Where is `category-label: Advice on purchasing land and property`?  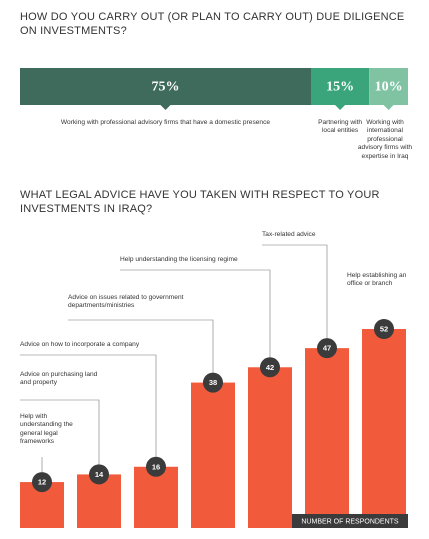
category-label: Advice on purchasing land and property is located at coordinates (59, 379).